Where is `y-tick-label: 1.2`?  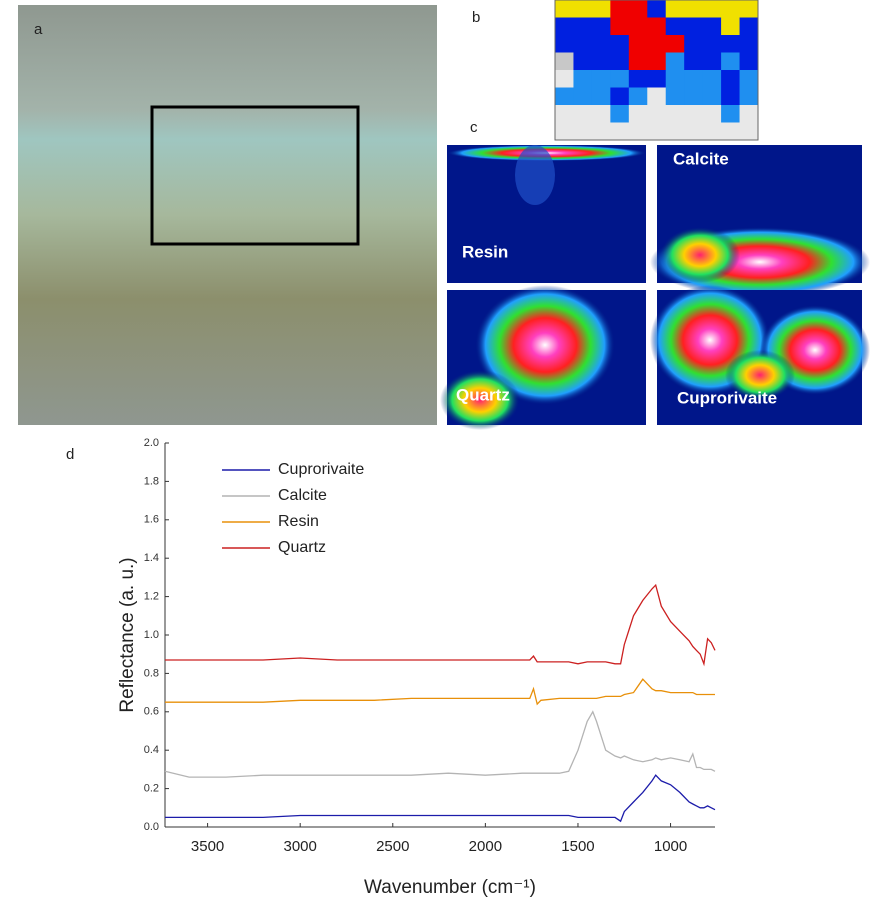 y-tick-label: 1.2 is located at coordinates (151, 597).